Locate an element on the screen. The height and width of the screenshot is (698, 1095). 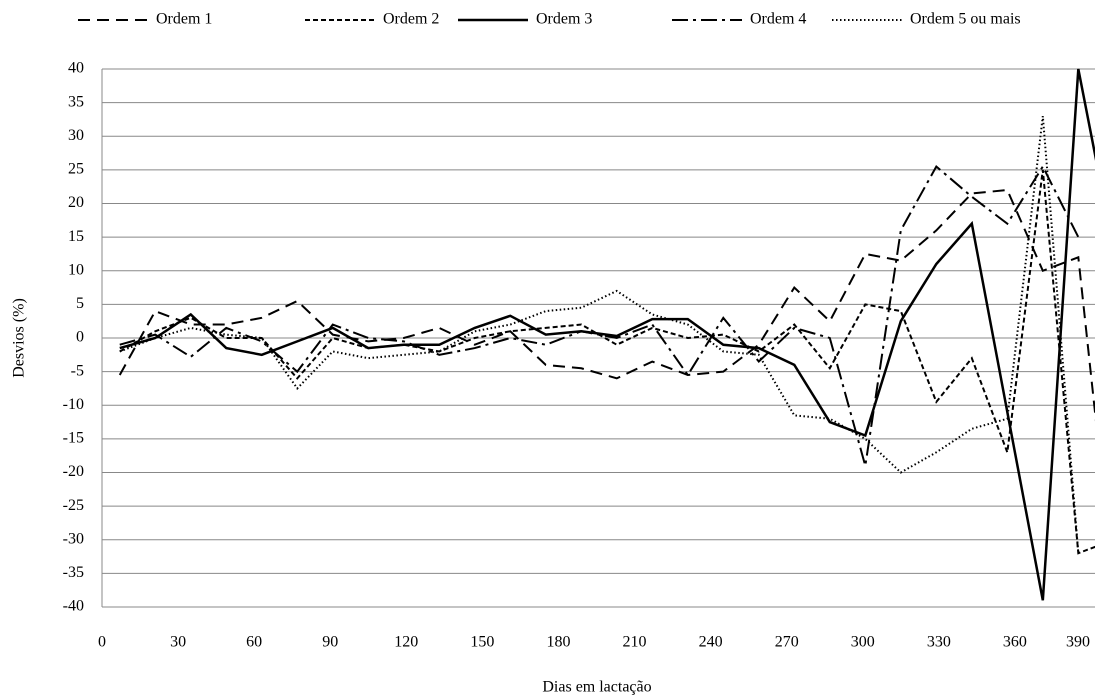
y-tick-label: -40 is located at coordinates (73, 606).